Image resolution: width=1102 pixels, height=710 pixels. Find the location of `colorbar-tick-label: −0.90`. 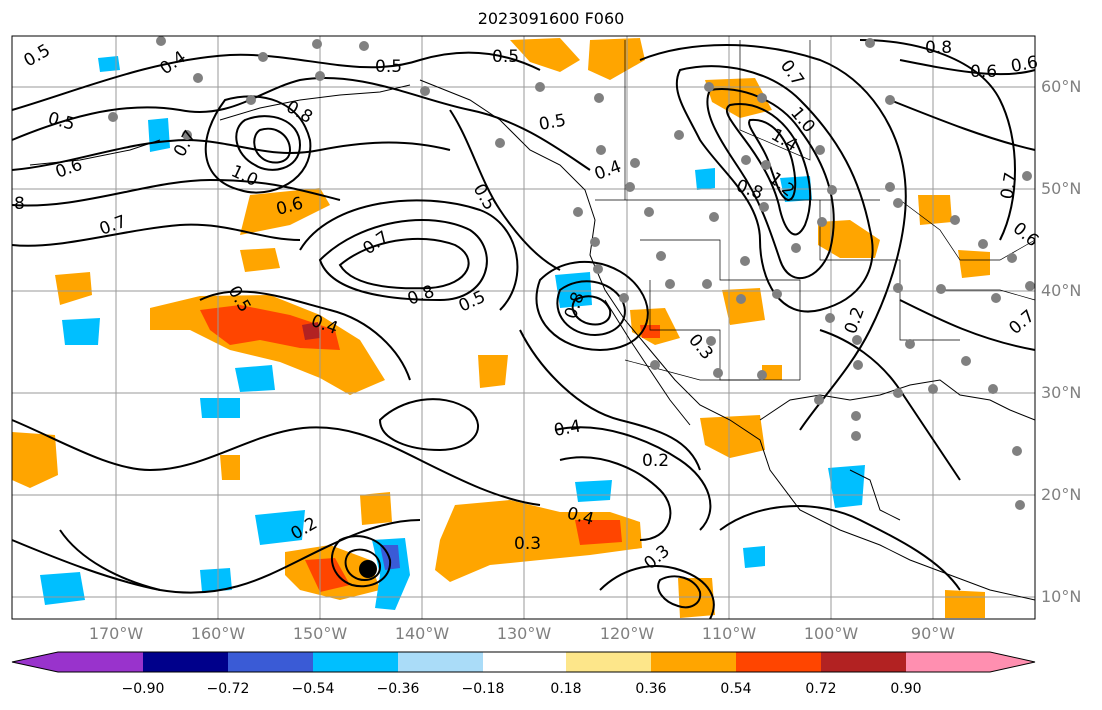

colorbar-tick-label: −0.90 is located at coordinates (143, 689).